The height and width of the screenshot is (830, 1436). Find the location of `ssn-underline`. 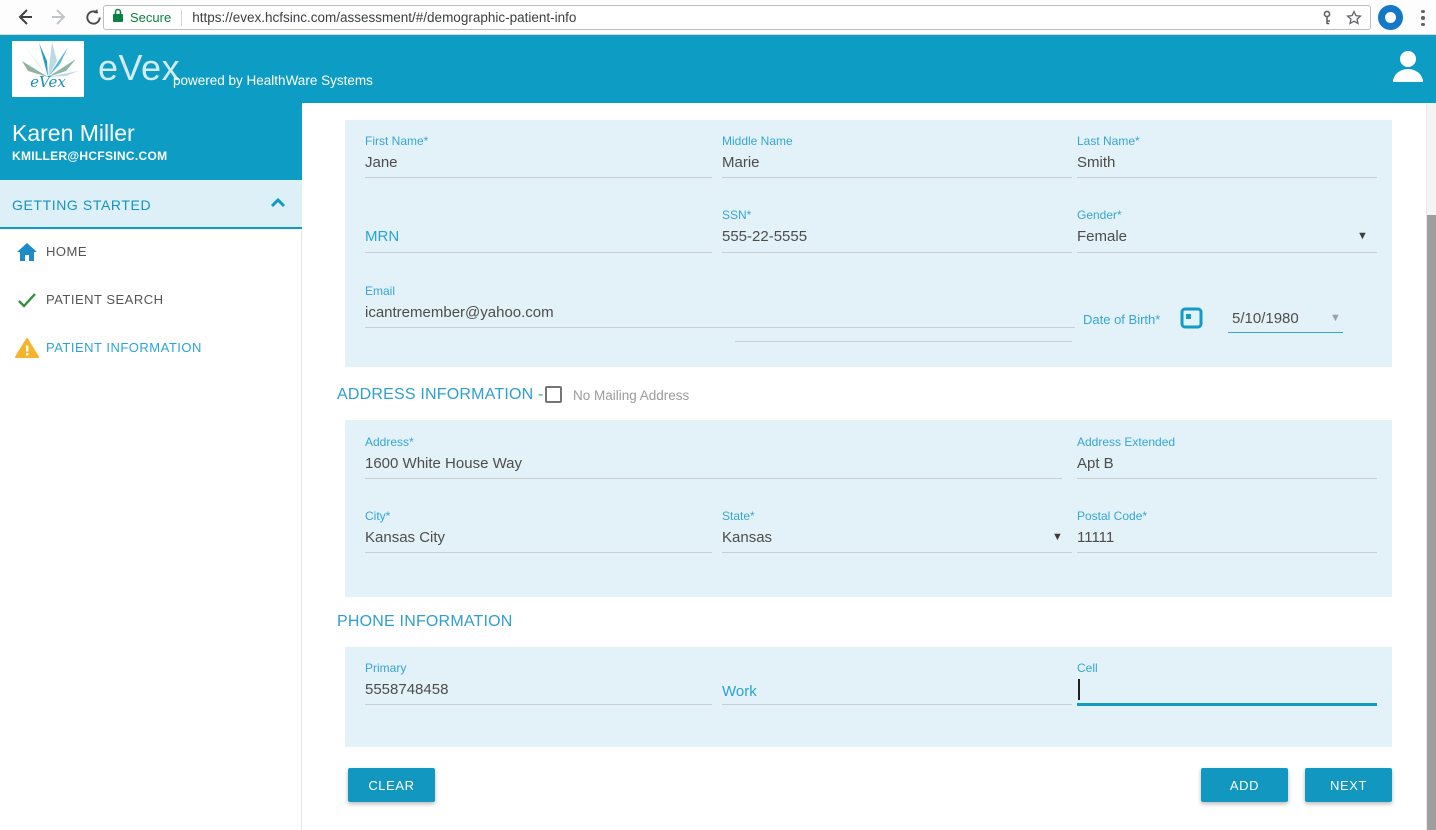

ssn-underline is located at coordinates (897, 252).